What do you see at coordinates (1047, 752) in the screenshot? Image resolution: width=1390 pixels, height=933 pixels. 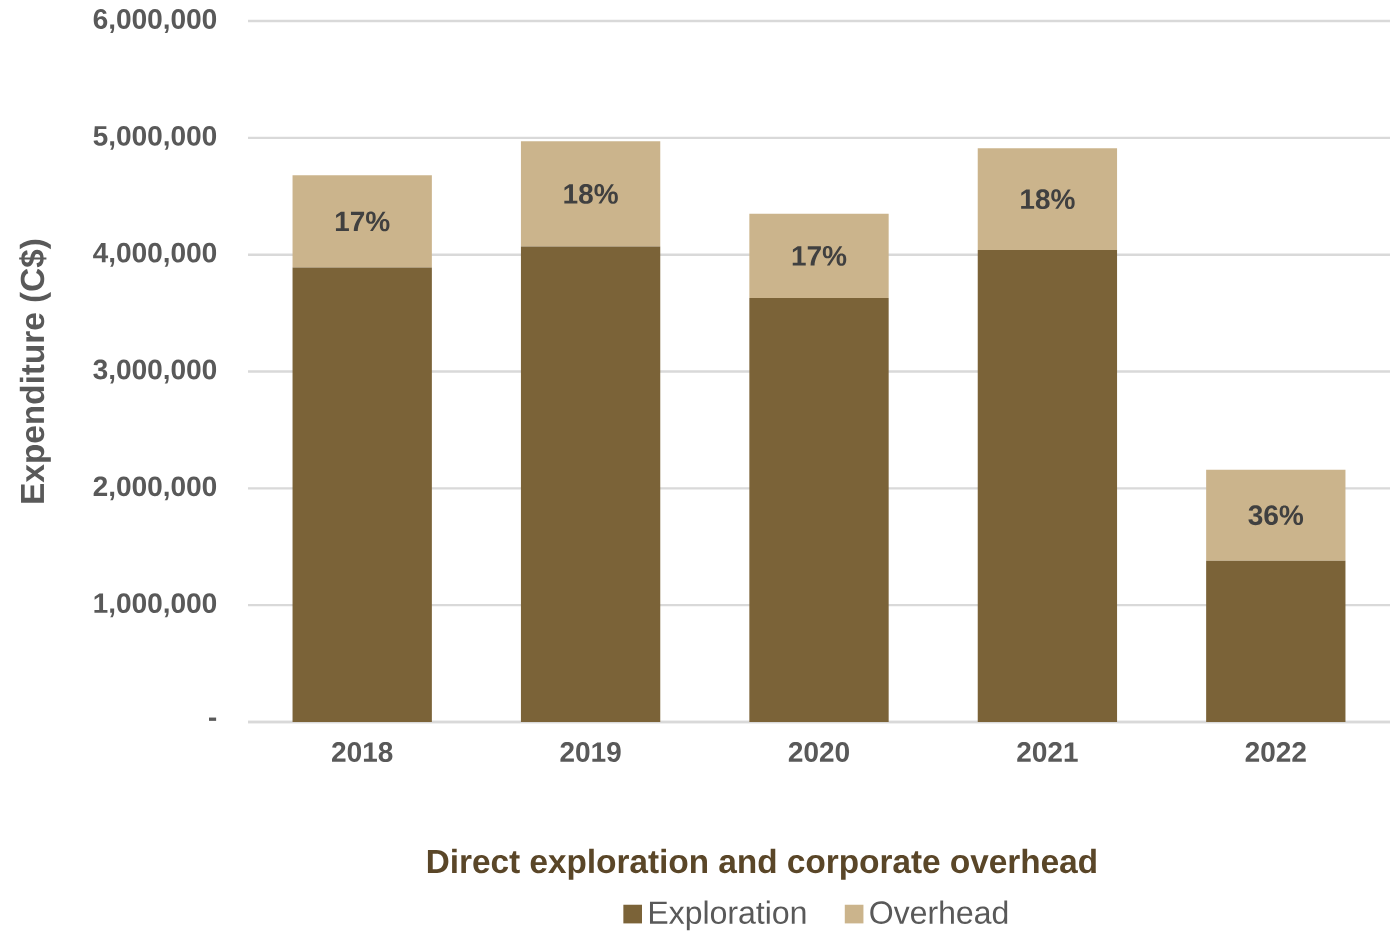 I see `x-tick-label: 2021` at bounding box center [1047, 752].